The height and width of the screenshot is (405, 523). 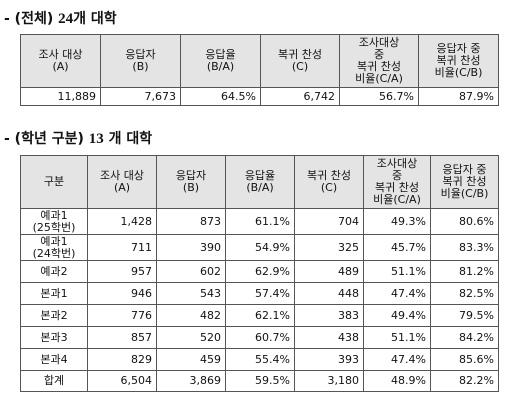 I want to click on cell-ratio-cb: 84.2%, so click(x=464, y=337).